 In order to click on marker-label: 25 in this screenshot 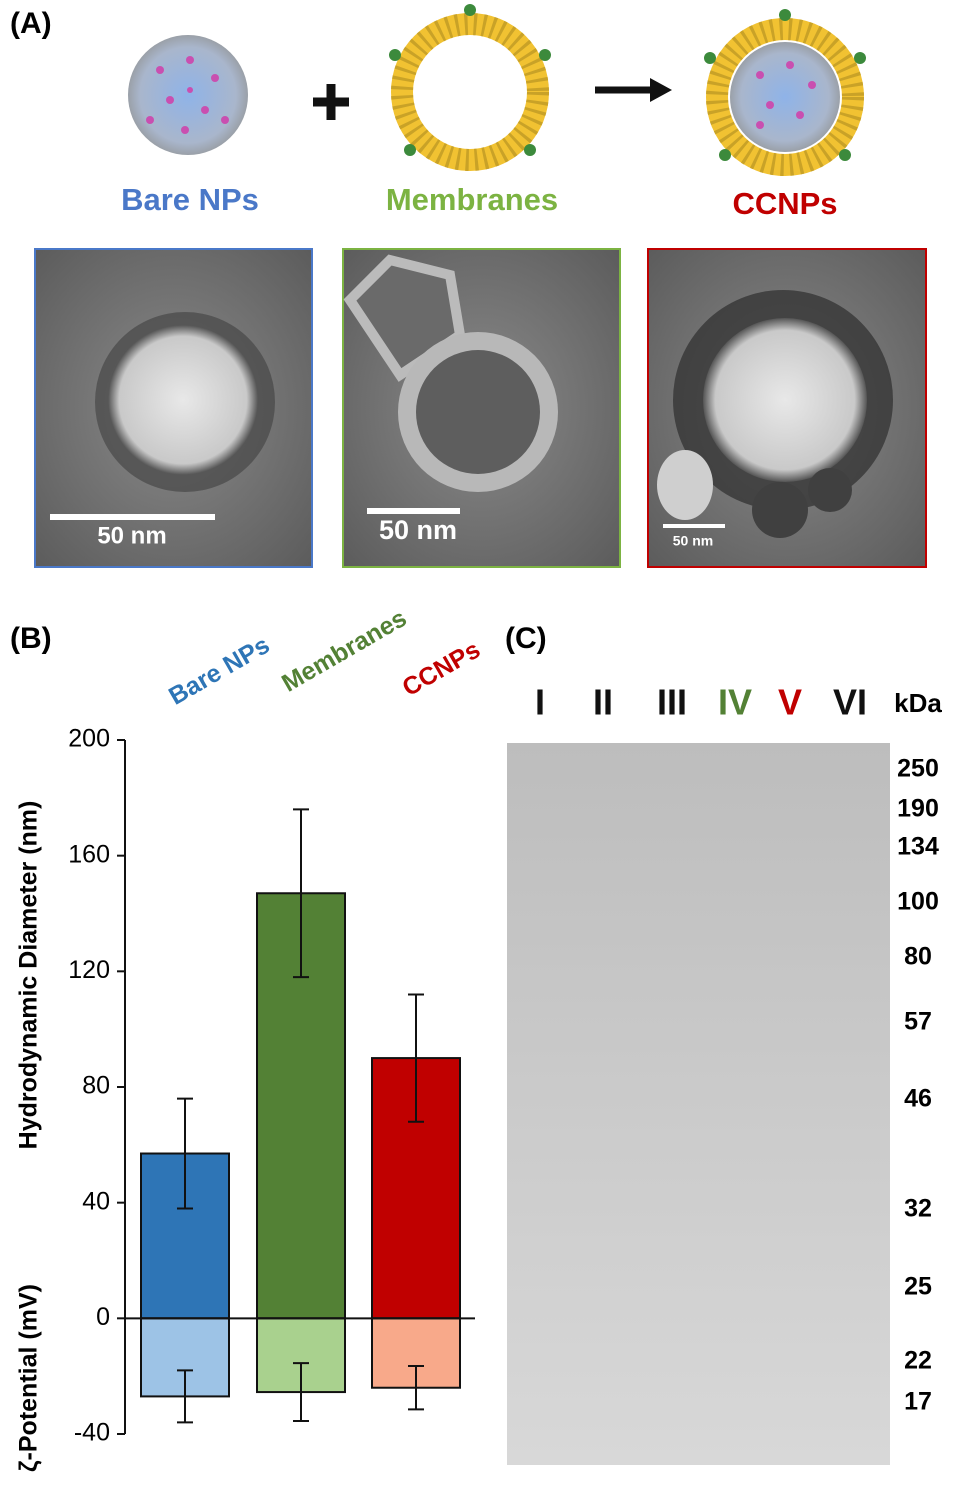, I will do `click(918, 1287)`.